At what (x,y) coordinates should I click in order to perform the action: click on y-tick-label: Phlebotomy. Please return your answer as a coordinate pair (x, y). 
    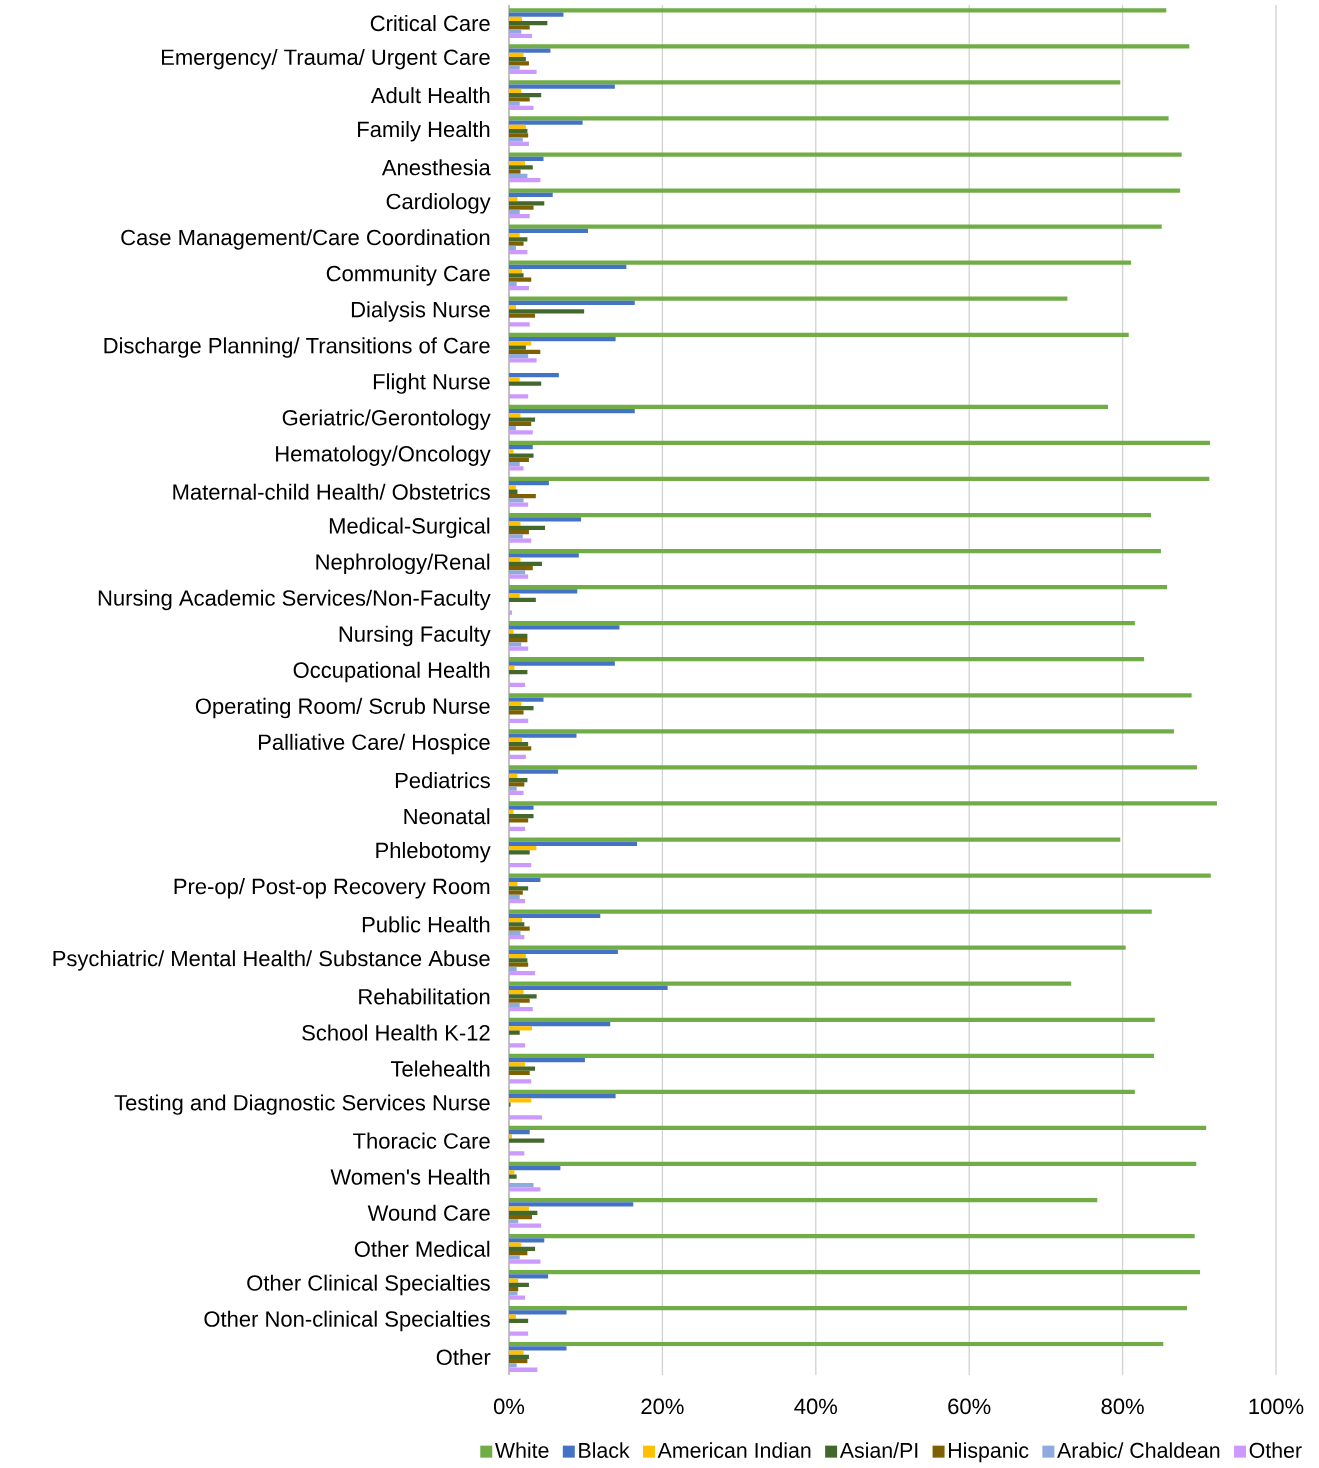
    Looking at the image, I should click on (433, 852).